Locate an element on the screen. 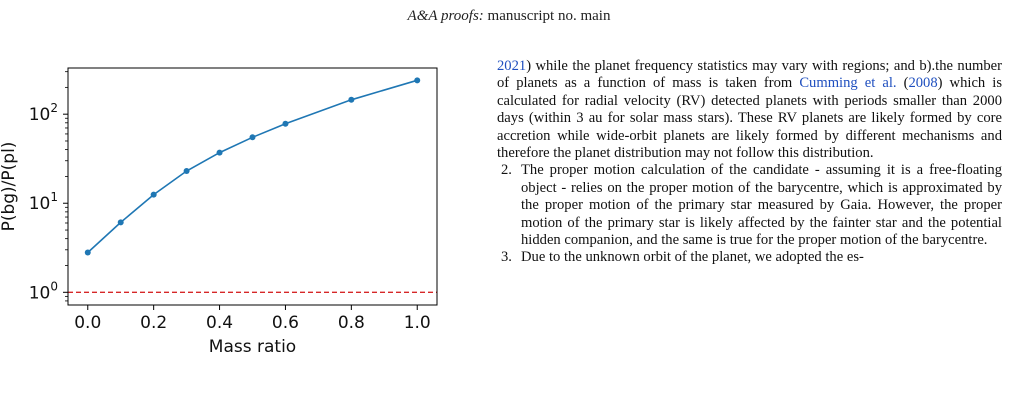  journal-name: A&A proofs: is located at coordinates (445, 16).